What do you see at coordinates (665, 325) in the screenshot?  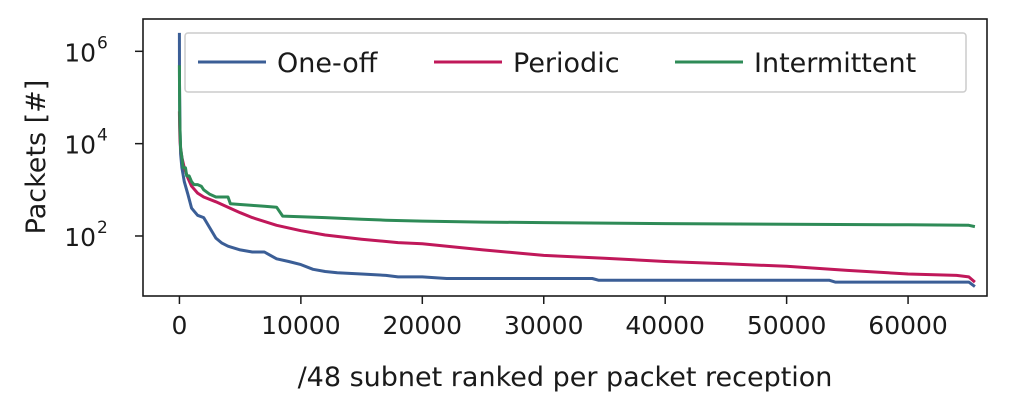 I see `x-tick-label: 40000` at bounding box center [665, 325].